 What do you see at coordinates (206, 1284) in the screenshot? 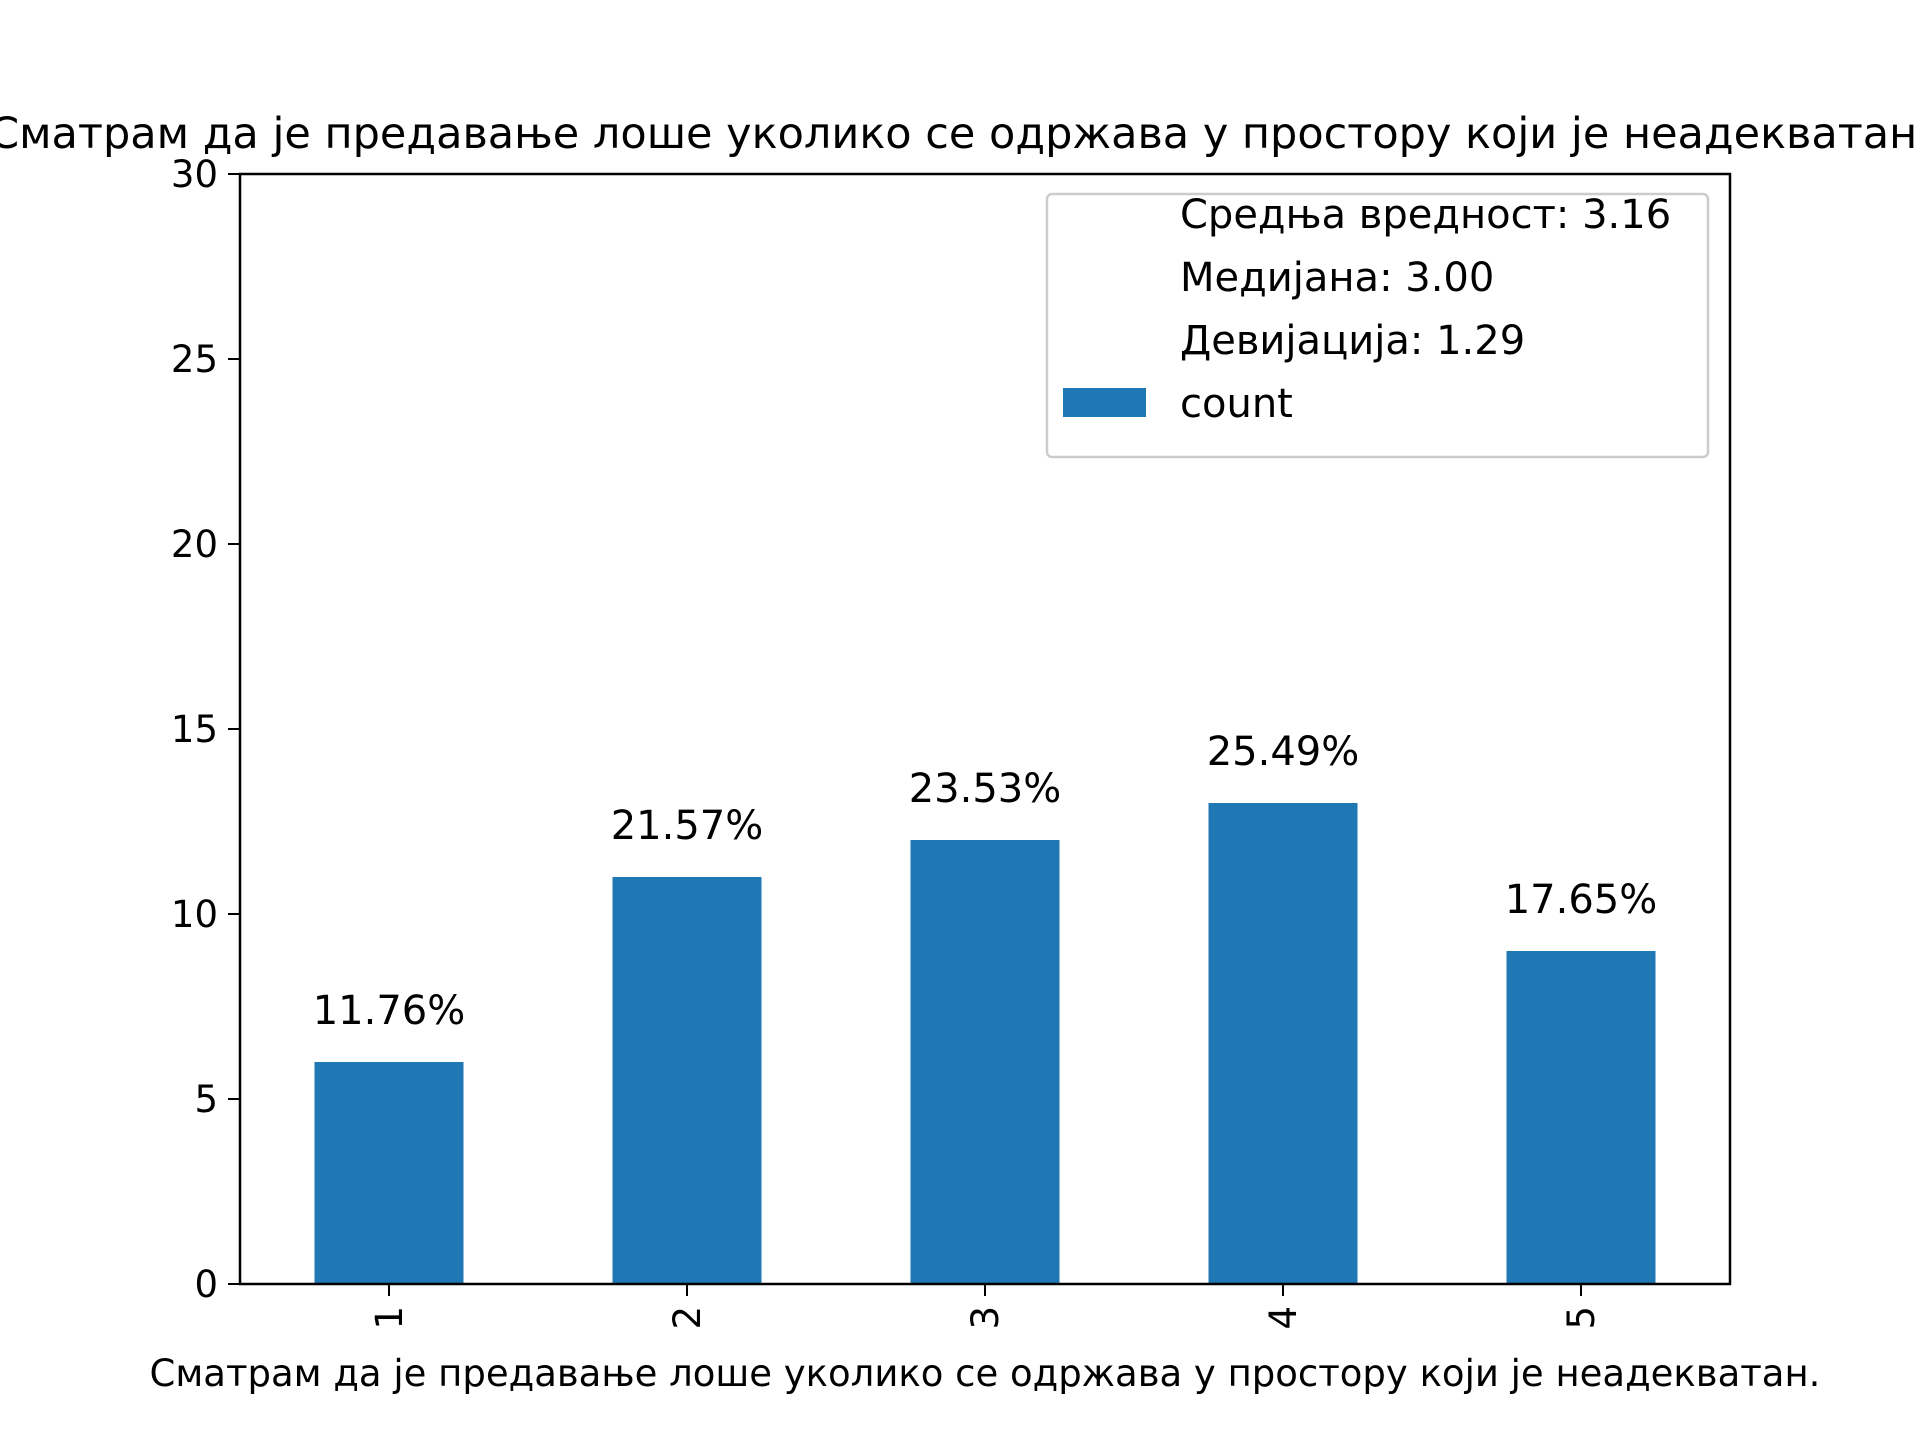
I see `y-tick-label-0: 0` at bounding box center [206, 1284].